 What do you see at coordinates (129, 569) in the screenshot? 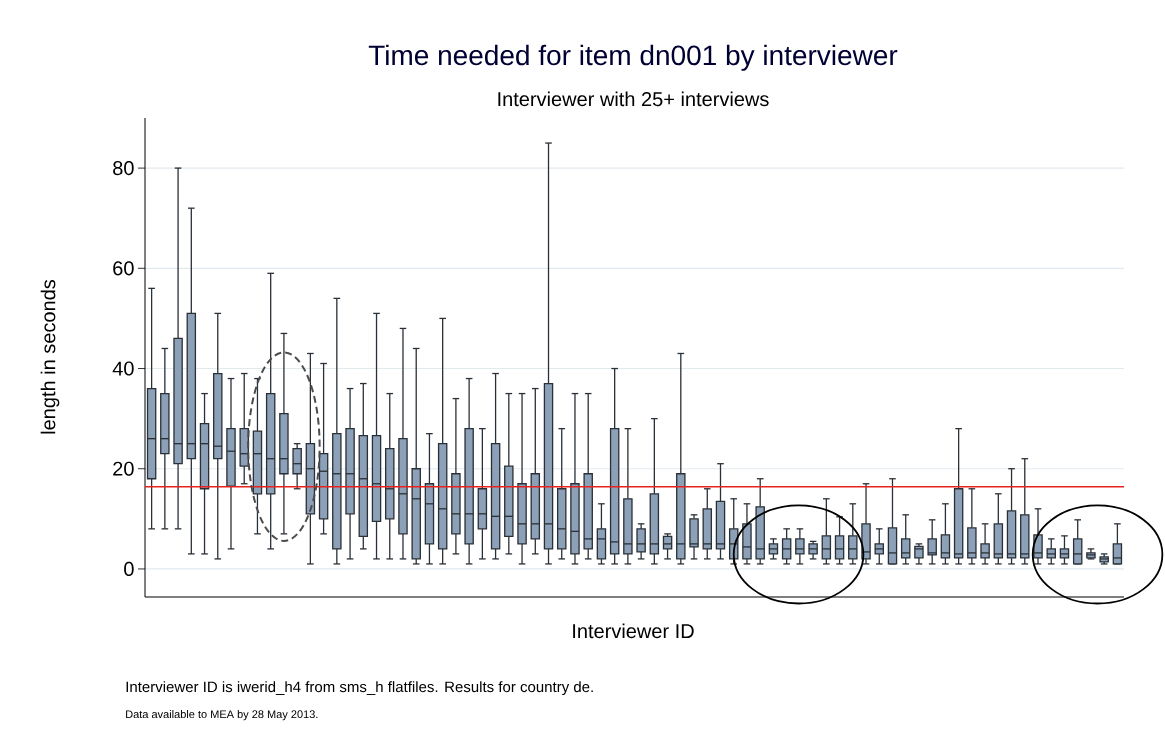
I see `y-tick-label: 0` at bounding box center [129, 569].